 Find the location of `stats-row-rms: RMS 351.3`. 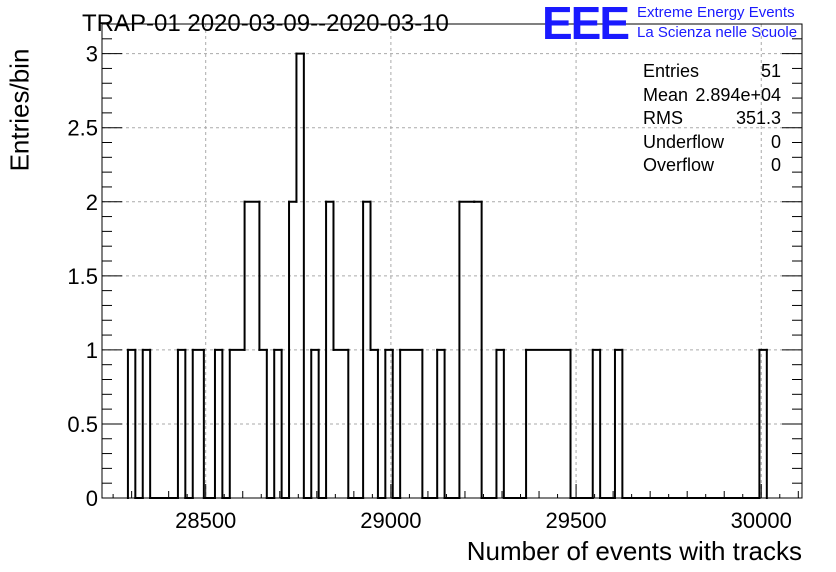

stats-row-rms: RMS 351.3 is located at coordinates (712, 119).